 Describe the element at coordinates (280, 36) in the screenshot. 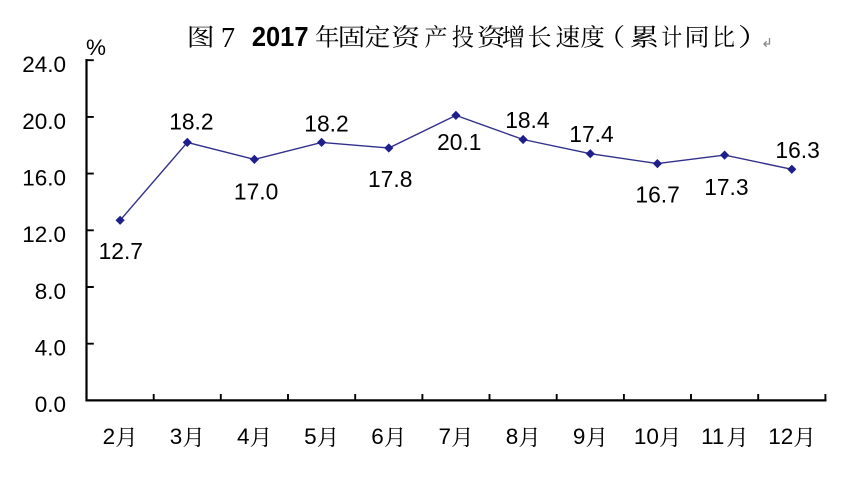

I see `svg-text: 2017` at that location.